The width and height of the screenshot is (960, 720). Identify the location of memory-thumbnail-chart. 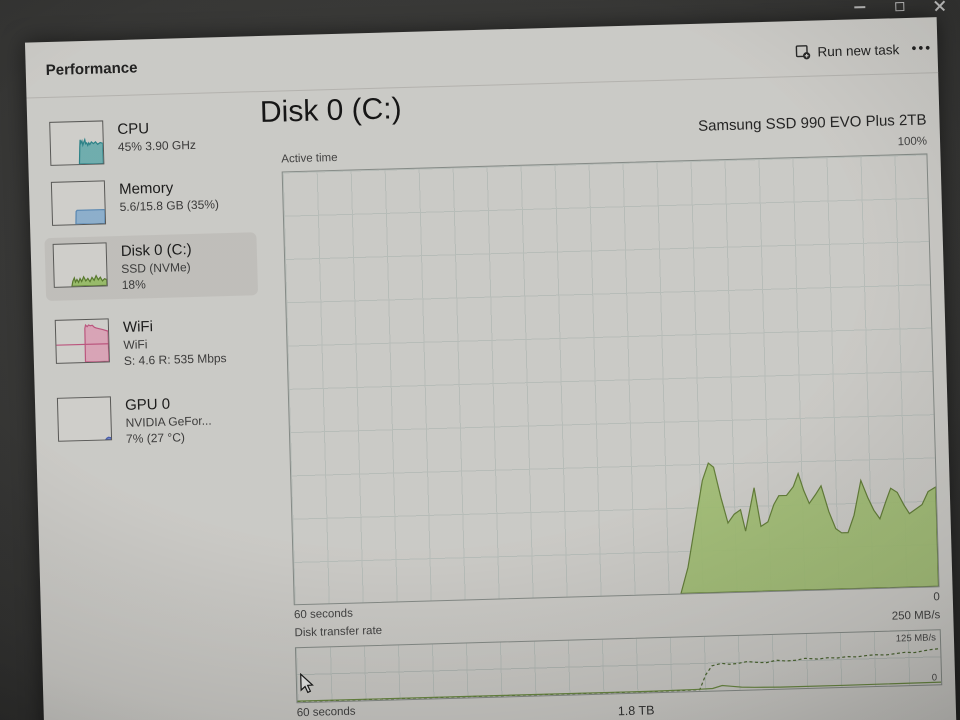
(78, 203).